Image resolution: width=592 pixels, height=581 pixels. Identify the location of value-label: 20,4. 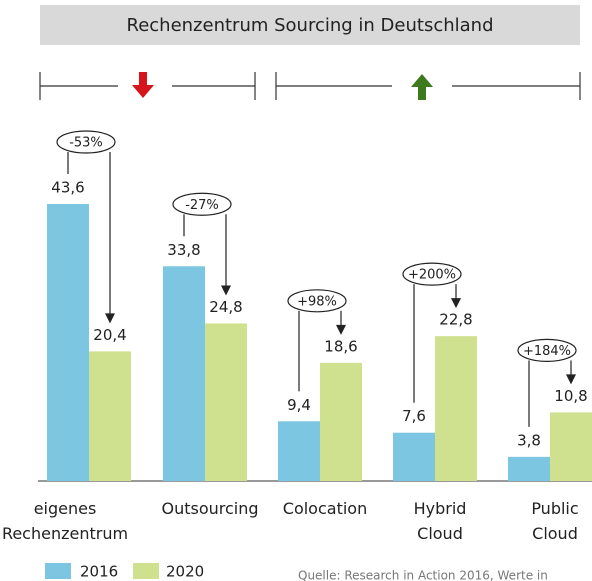
(109, 335).